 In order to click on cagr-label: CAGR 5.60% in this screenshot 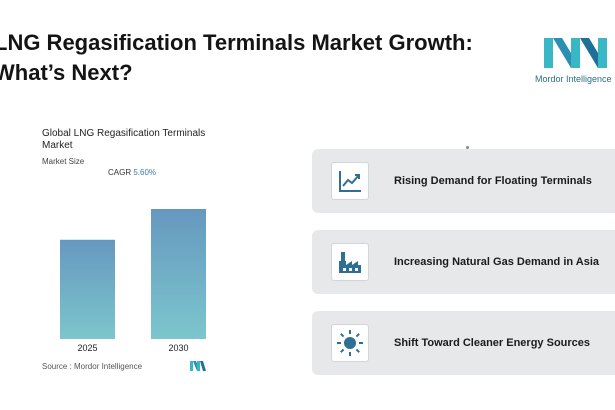, I will do `click(132, 172)`.